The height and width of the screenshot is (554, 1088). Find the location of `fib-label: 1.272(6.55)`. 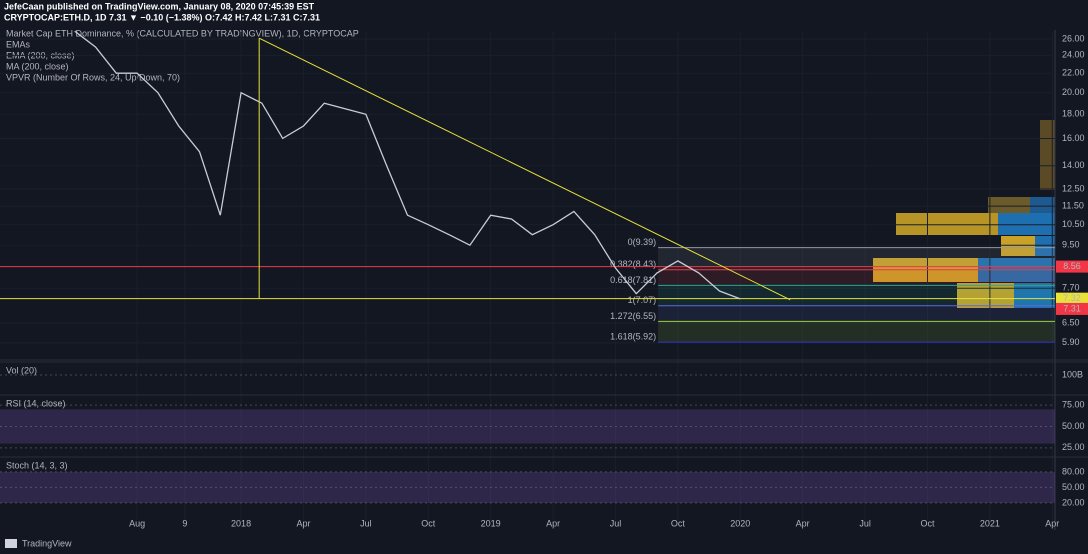

fib-label: 1.272(6.55) is located at coordinates (633, 316).